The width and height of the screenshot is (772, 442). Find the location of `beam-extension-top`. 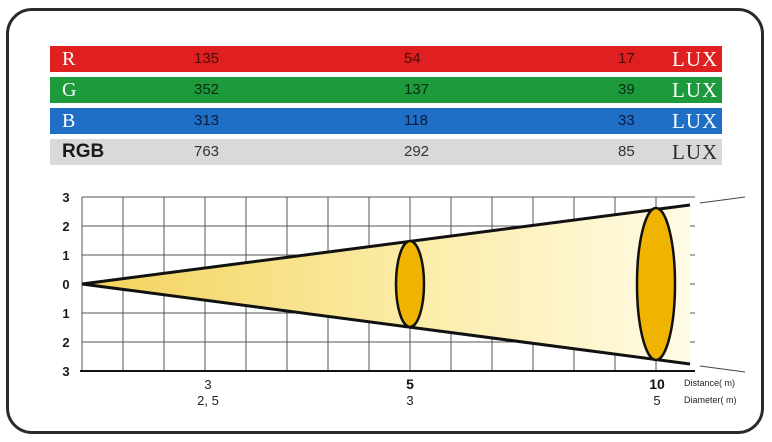

beam-extension-top is located at coordinates (722, 200).